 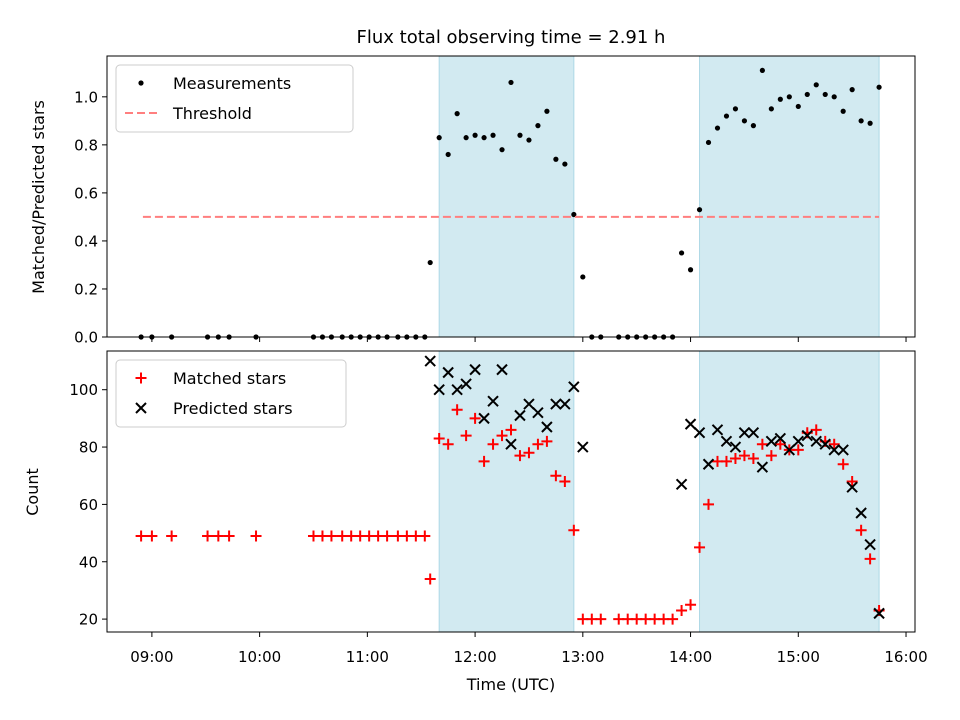 I want to click on x-tick-label: 11:00, so click(x=367, y=657).